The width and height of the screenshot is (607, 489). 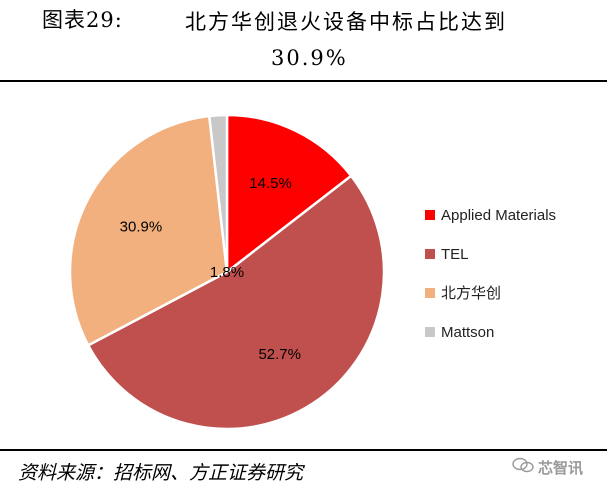 What do you see at coordinates (227, 272) in the screenshot?
I see `pie-data-label-mattson: 1.8%` at bounding box center [227, 272].